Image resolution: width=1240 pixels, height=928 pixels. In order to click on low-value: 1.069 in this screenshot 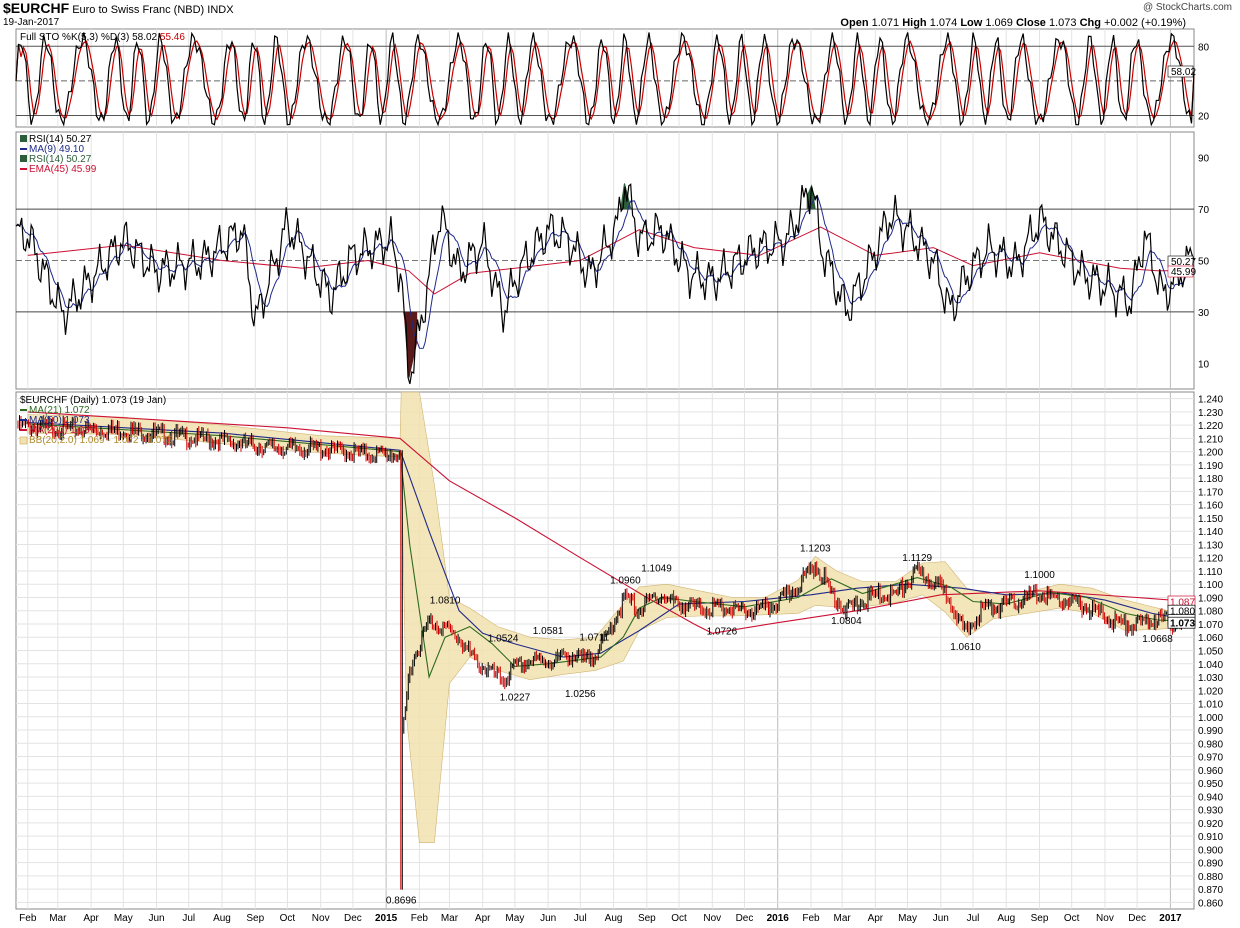, I will do `click(999, 23)`.